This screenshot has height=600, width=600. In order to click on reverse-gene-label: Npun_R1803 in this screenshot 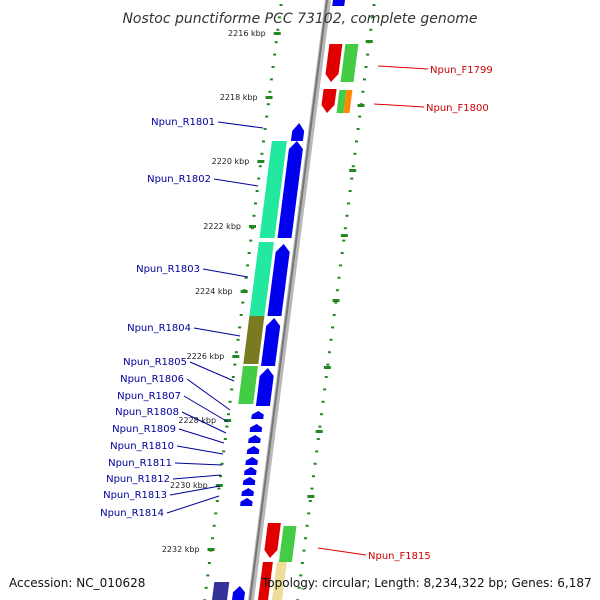, I will do `click(168, 269)`.